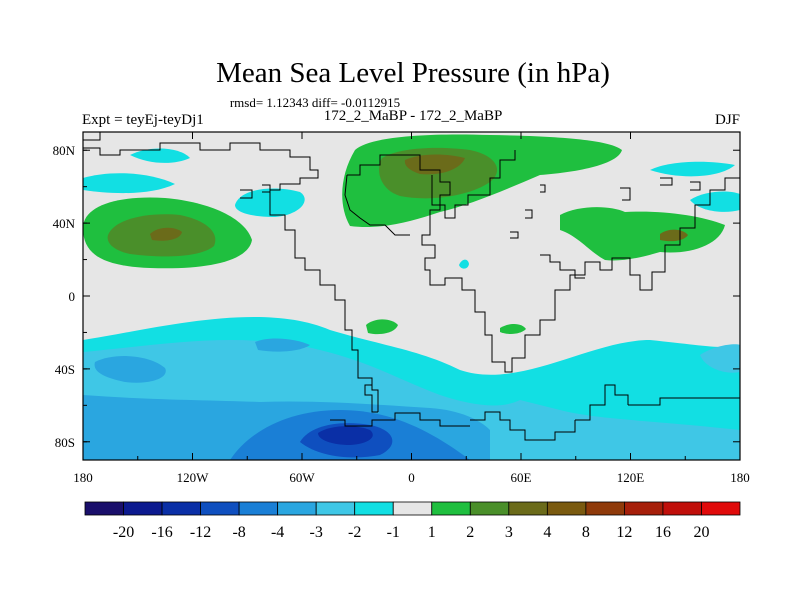 The image size is (800, 600). I want to click on experiment-label: Expt = teyEj-teyDj1, so click(143, 120).